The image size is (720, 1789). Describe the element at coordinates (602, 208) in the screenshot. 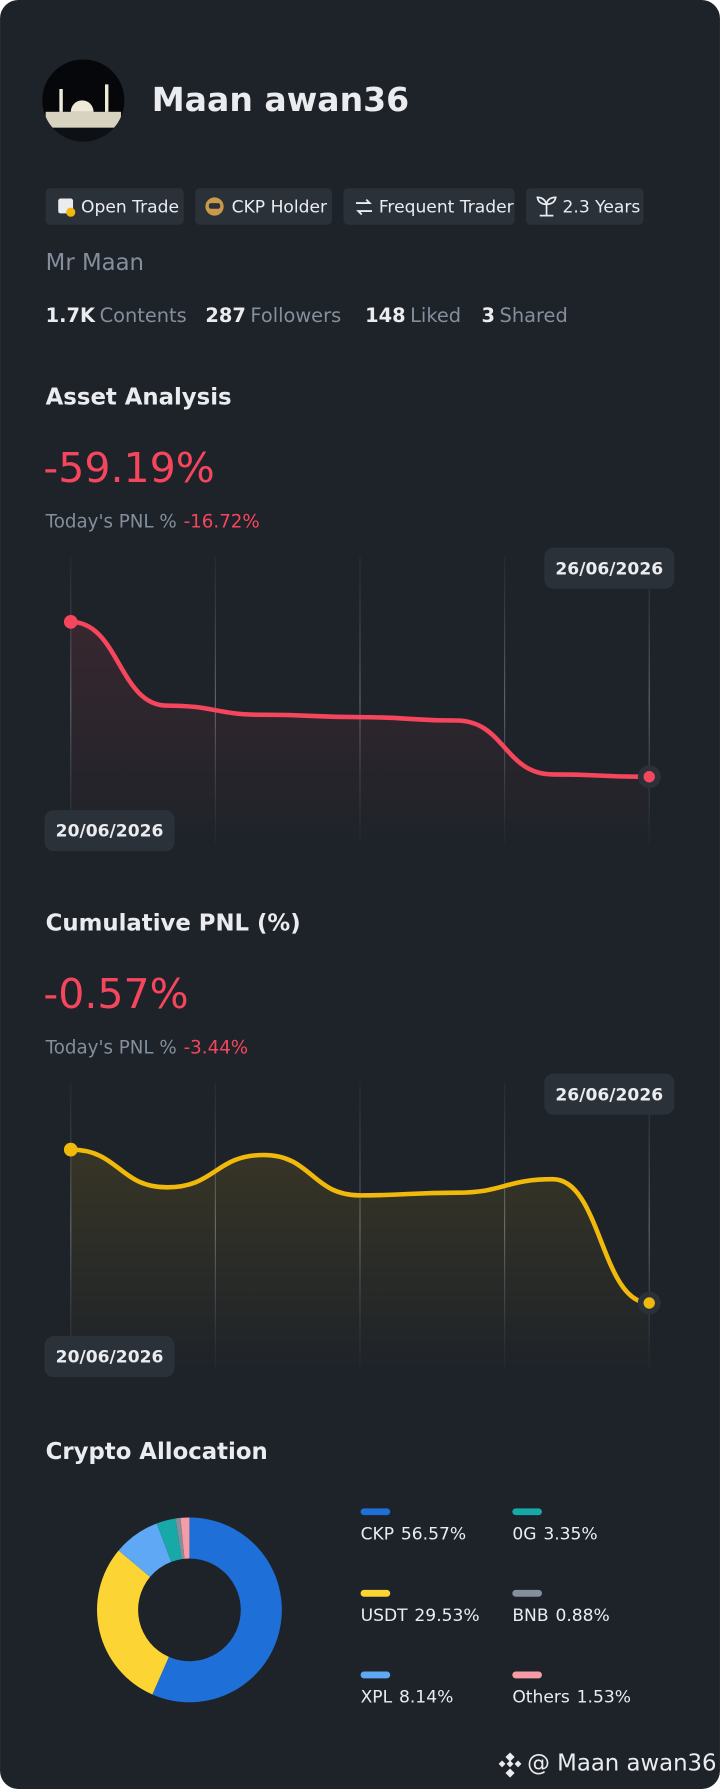

I see `badge-label: 2.3 Years` at that location.